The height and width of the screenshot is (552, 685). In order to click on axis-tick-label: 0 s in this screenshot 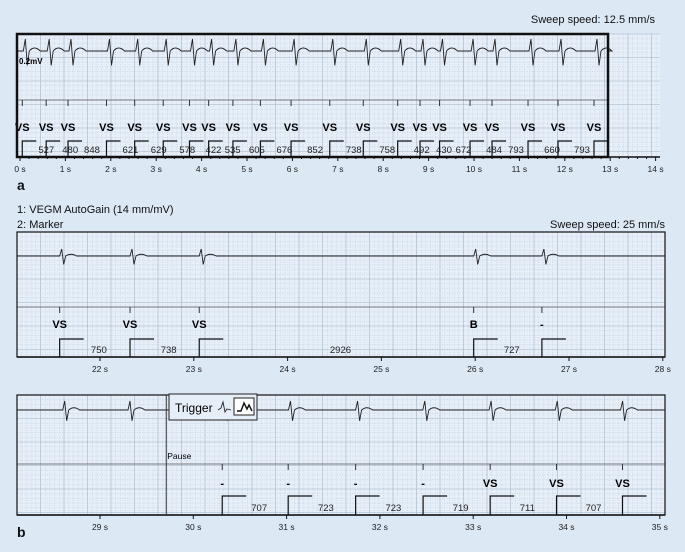, I will do `click(19, 169)`.